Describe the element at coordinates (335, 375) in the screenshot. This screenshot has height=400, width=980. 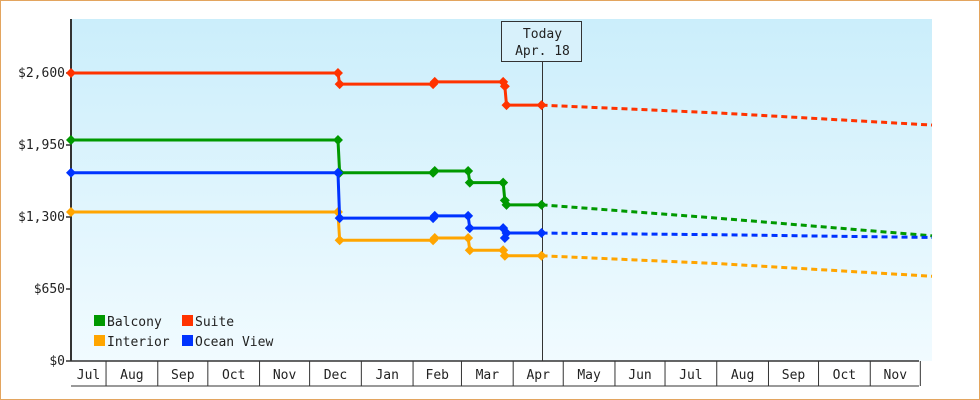
I see `x-tick-label: Dec` at that location.